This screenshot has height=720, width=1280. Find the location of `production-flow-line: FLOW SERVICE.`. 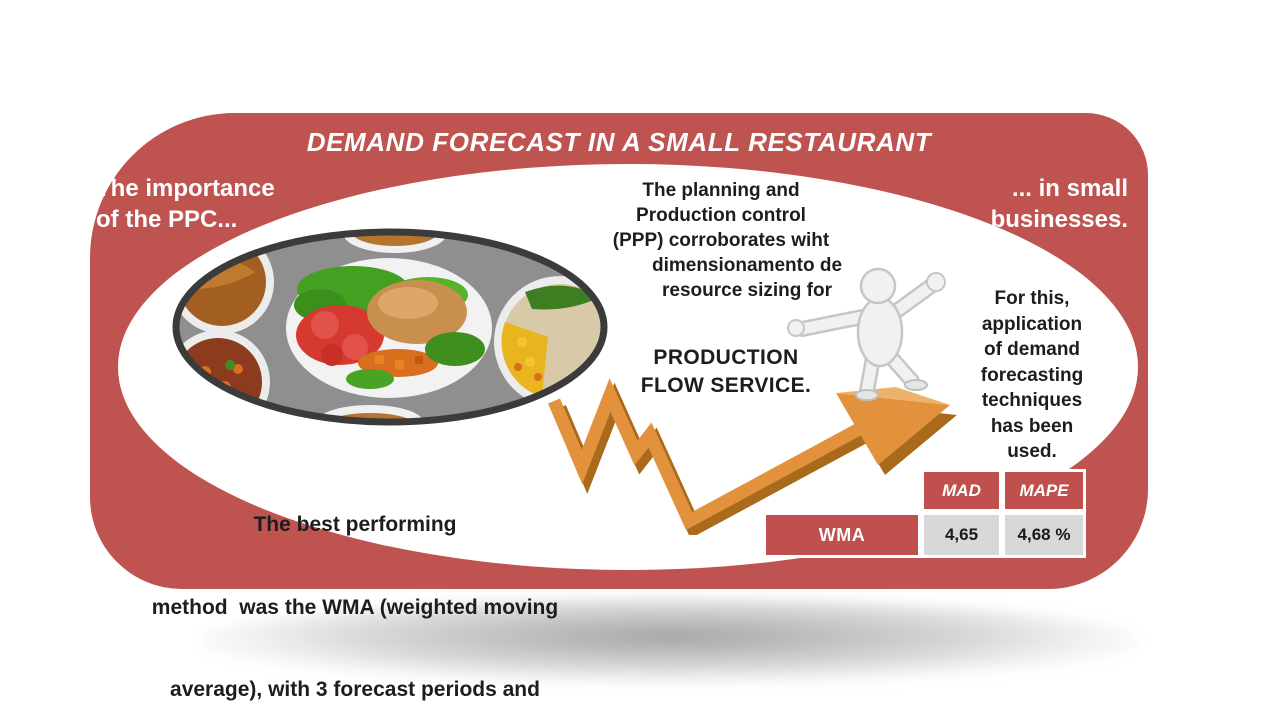

production-flow-line: FLOW SERVICE. is located at coordinates (726, 385).